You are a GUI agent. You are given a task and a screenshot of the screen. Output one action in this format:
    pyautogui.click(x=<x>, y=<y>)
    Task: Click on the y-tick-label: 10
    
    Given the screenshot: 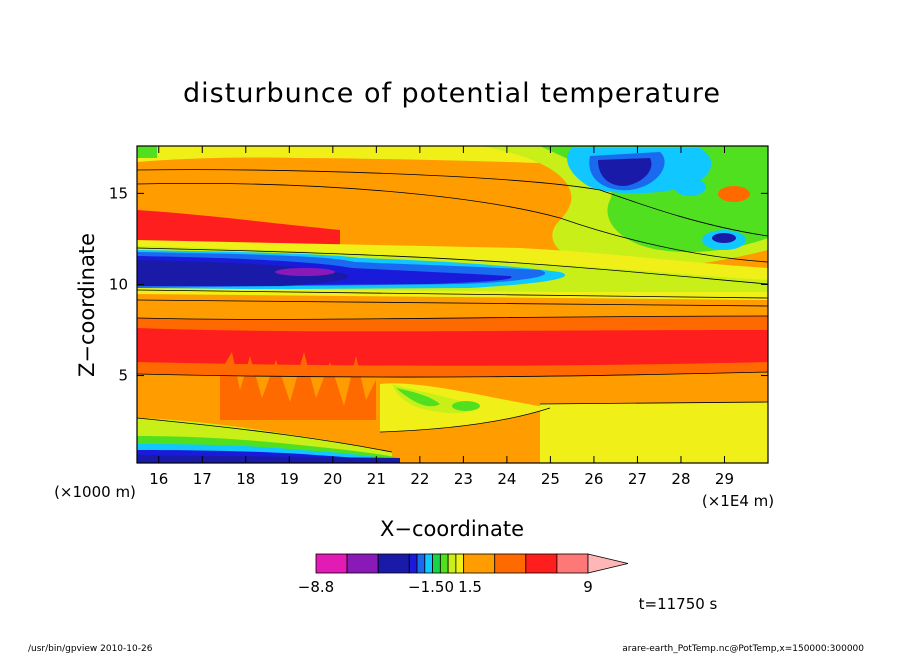 What is the action you would take?
    pyautogui.click(x=118, y=284)
    